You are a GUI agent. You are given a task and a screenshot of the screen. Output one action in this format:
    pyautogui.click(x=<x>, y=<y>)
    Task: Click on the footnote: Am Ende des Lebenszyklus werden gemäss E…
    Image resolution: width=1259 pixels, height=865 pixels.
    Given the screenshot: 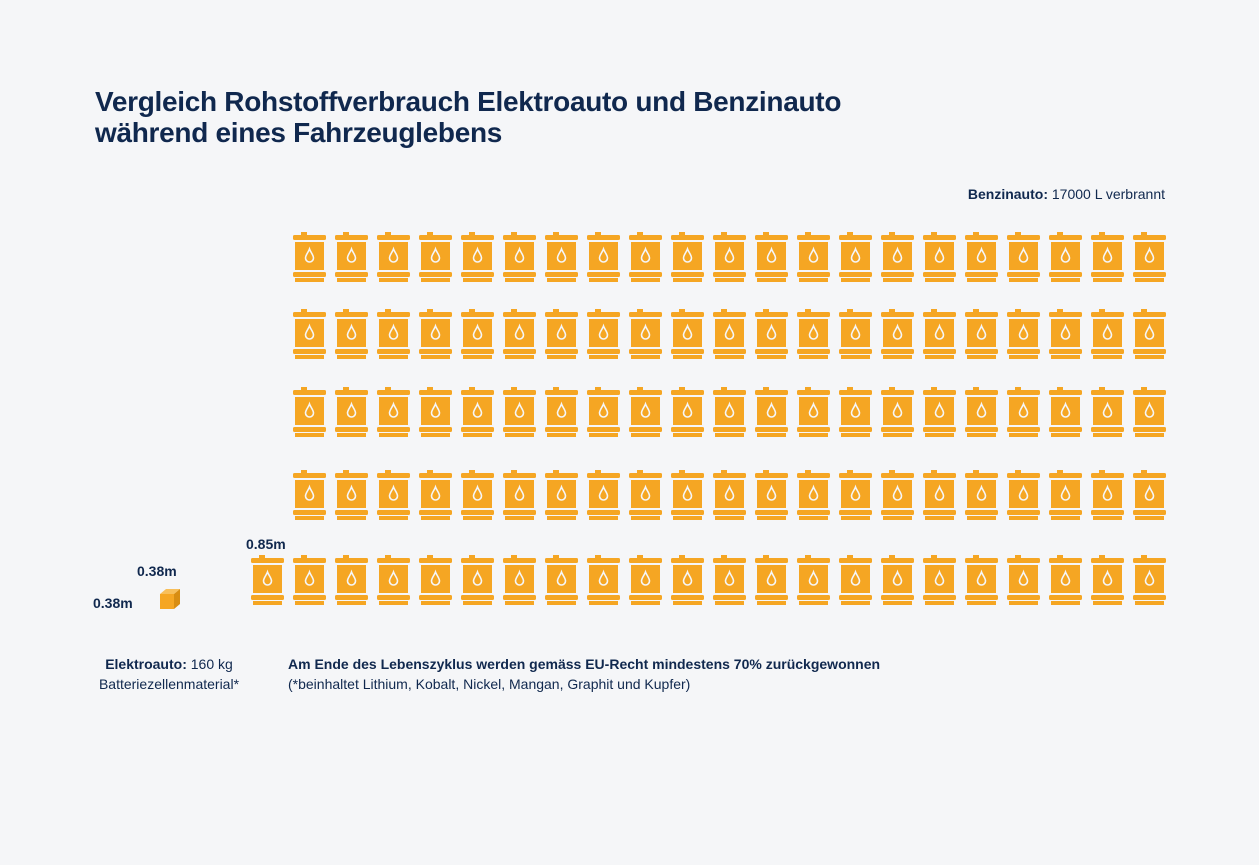 What is the action you would take?
    pyautogui.click(x=584, y=674)
    